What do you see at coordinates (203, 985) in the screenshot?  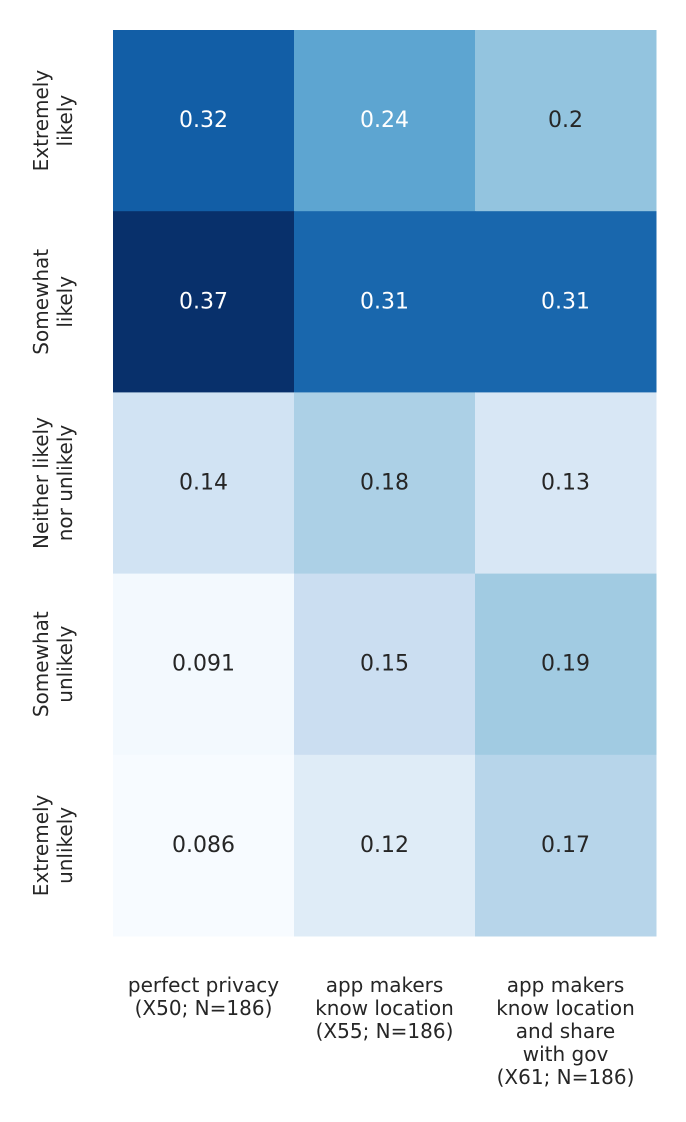 I see `x-tick-label-0-line-0: perfect privacy` at bounding box center [203, 985].